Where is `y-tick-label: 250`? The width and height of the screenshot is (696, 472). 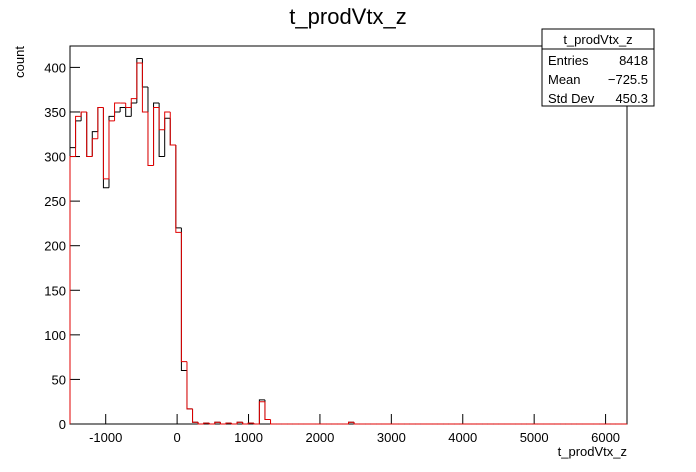
y-tick-label: 250 is located at coordinates (55, 201).